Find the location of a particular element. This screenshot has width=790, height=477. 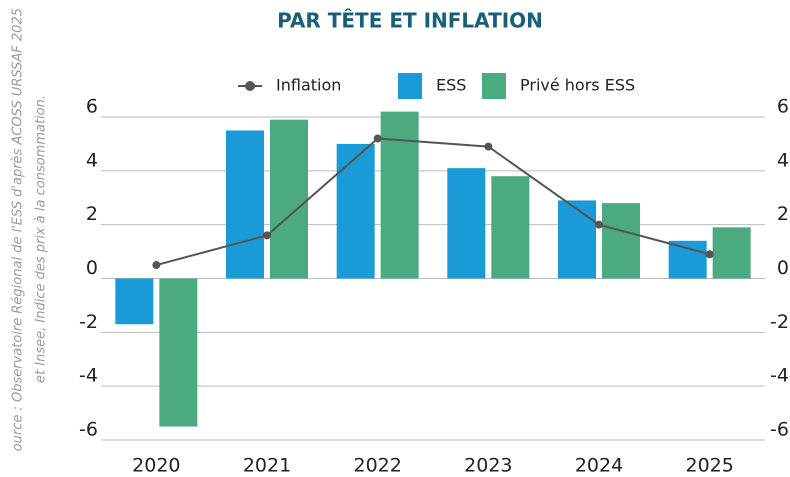

legend-marker is located at coordinates (250, 86).